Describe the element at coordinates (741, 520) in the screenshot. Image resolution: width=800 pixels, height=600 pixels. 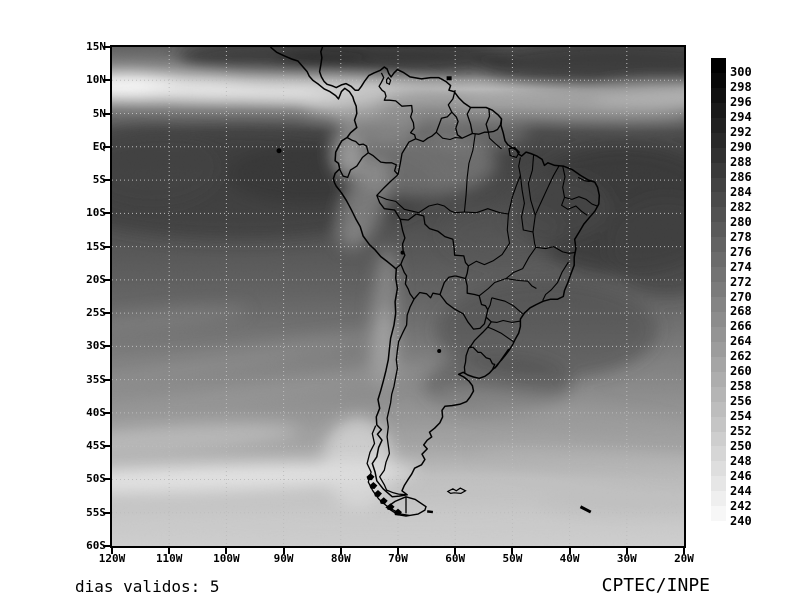
I see `colorbar-label: 240` at that location.